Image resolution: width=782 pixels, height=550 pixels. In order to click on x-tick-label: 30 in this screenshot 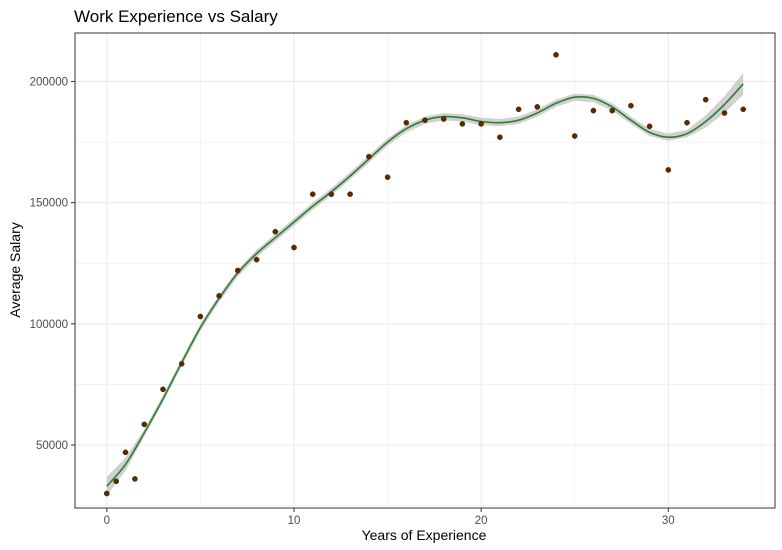, I will do `click(668, 521)`.